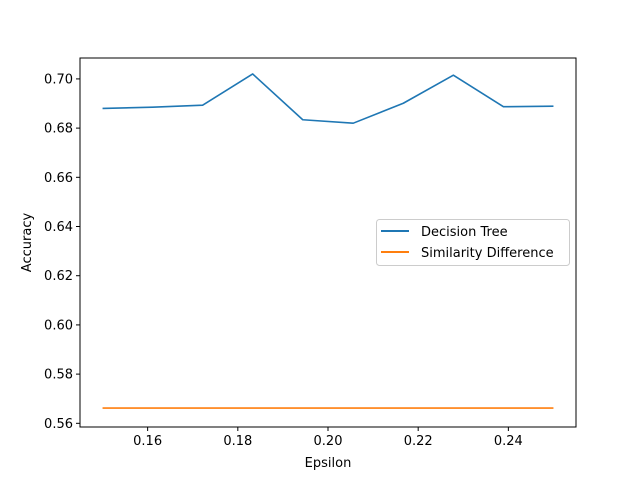 This screenshot has height=480, width=640. I want to click on y-tick-label: 0.62, so click(58, 276).